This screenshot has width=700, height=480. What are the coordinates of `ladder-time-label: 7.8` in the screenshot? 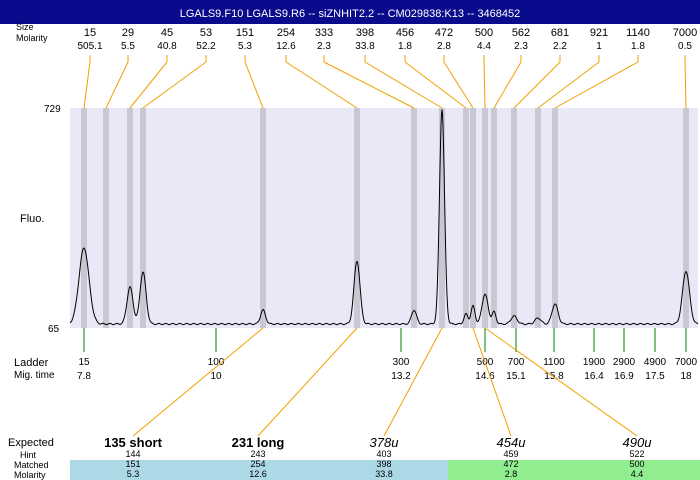 It's located at (84, 376).